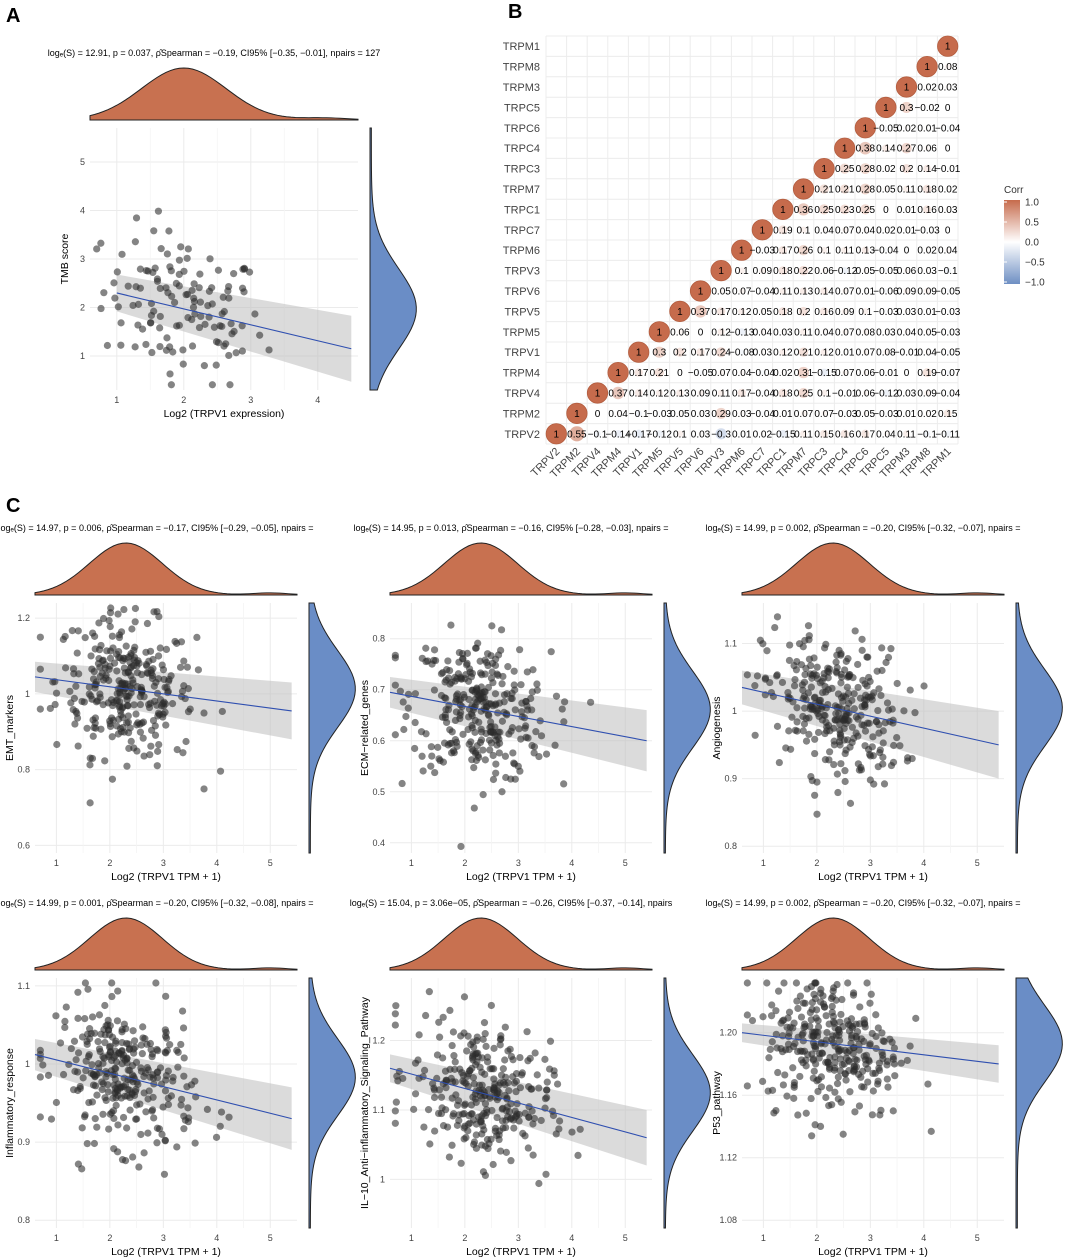  I want to click on correlation-value: 0.17, so click(721, 312).